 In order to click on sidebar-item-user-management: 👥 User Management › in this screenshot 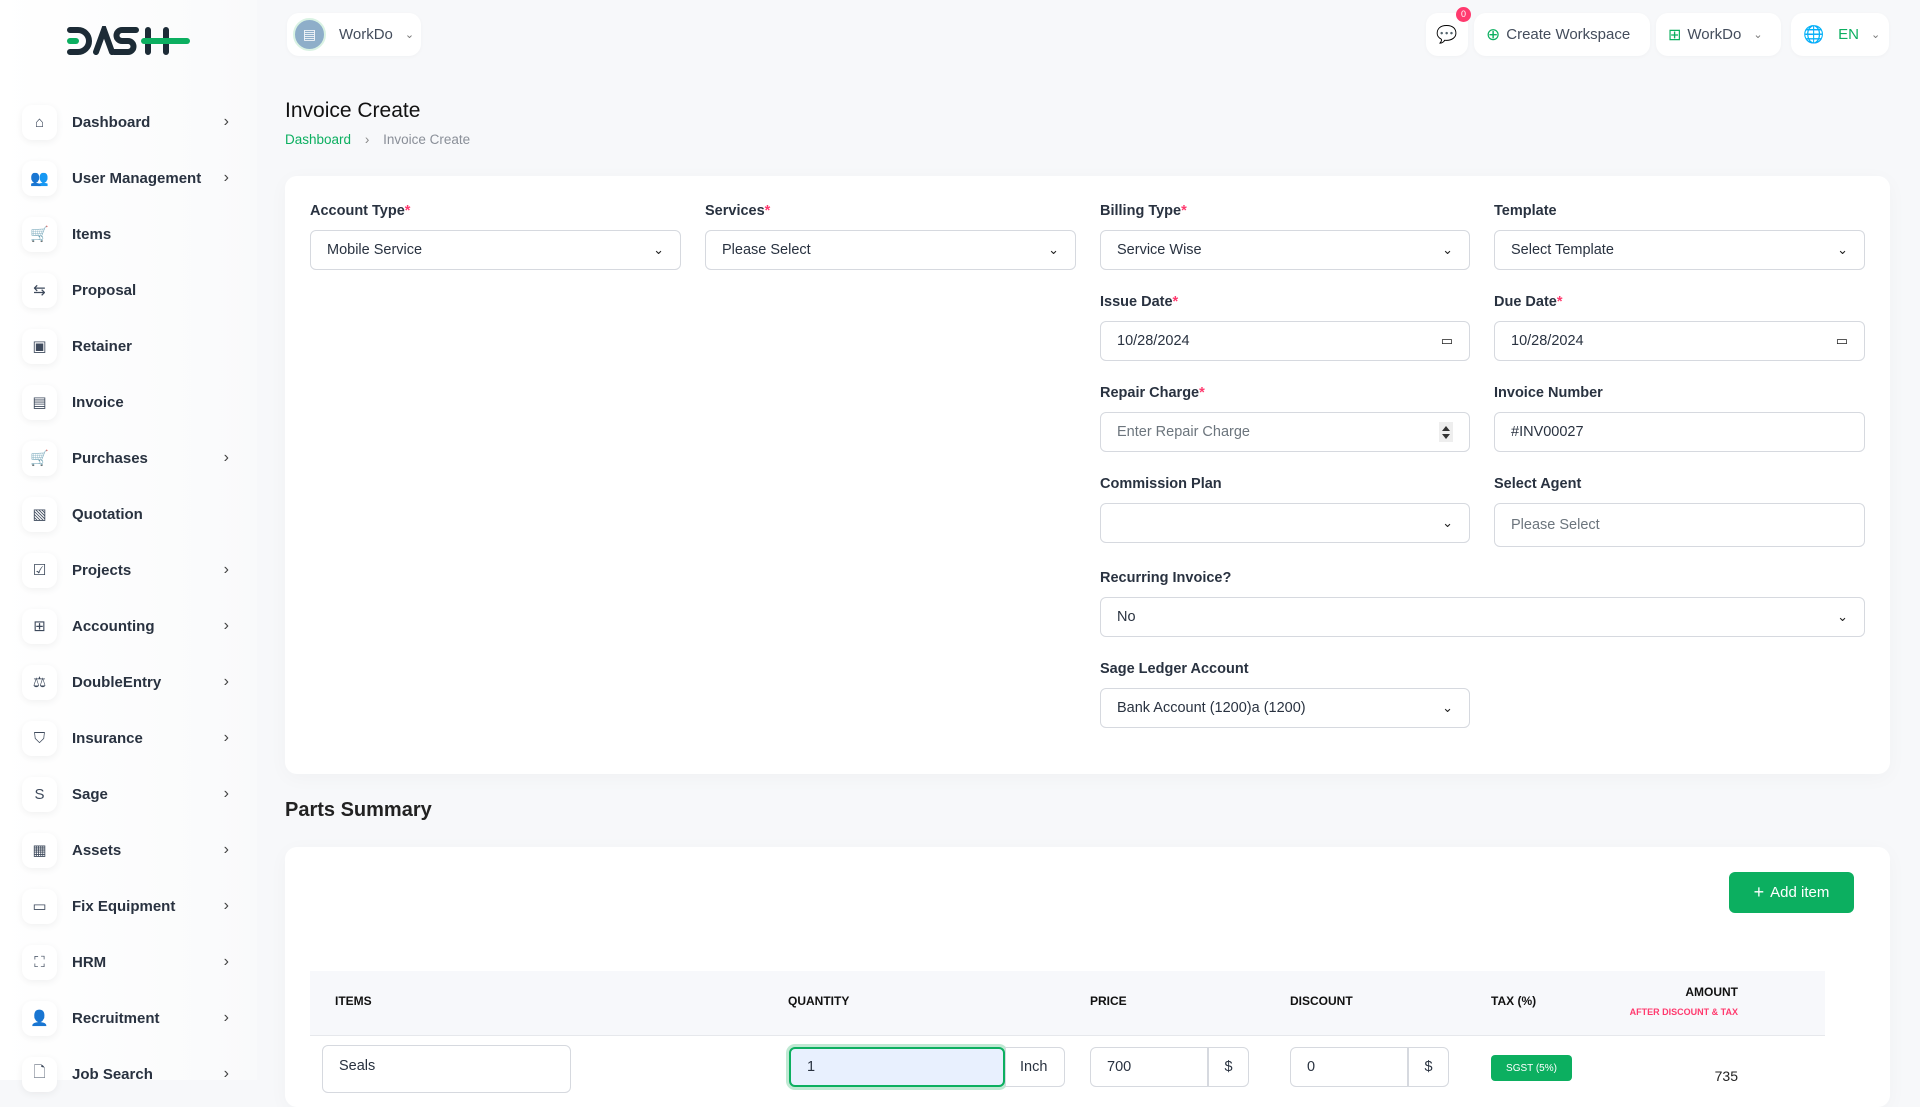, I will do `click(129, 178)`.